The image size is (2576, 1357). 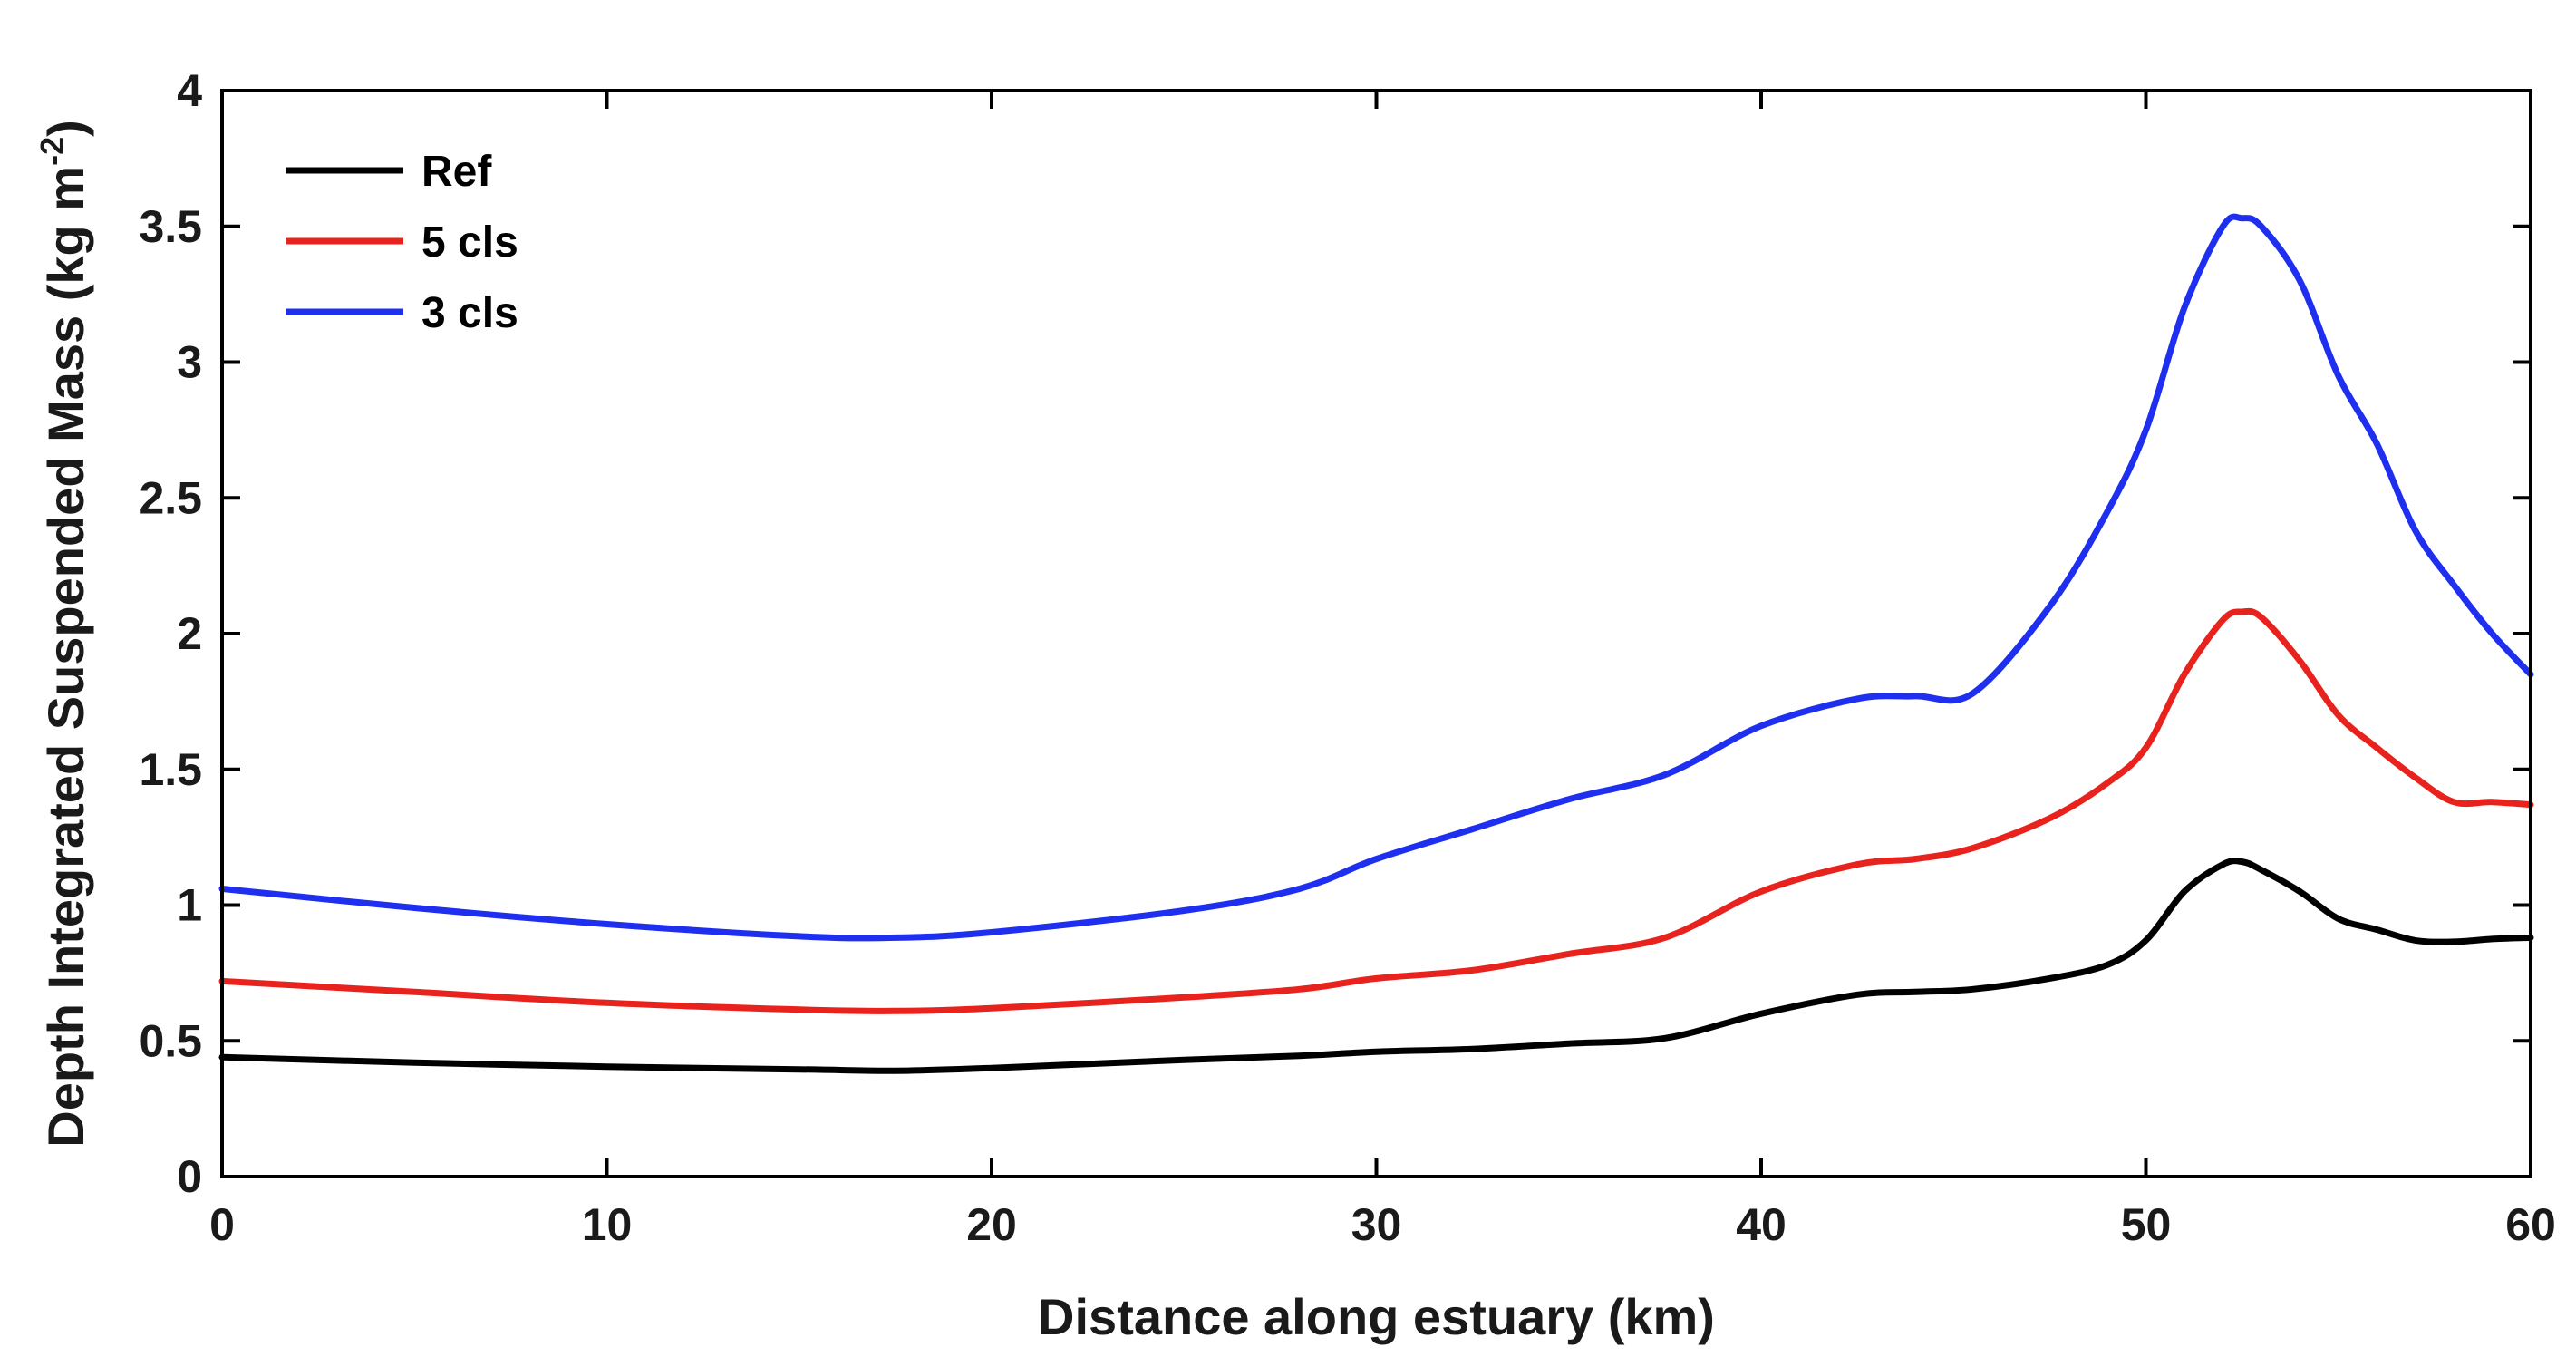 I want to click on x-tick-label: 60, so click(x=2530, y=1224).